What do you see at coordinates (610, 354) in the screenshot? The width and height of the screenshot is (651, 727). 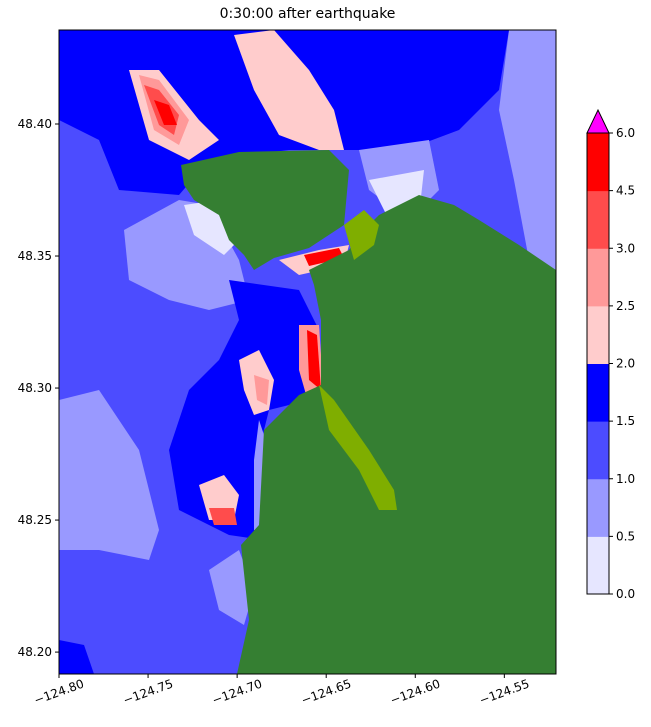 I see `colorbar: 0.0 0.5 1.0 1.5 2.0 2.5 3.0 4.5 6.0` at bounding box center [610, 354].